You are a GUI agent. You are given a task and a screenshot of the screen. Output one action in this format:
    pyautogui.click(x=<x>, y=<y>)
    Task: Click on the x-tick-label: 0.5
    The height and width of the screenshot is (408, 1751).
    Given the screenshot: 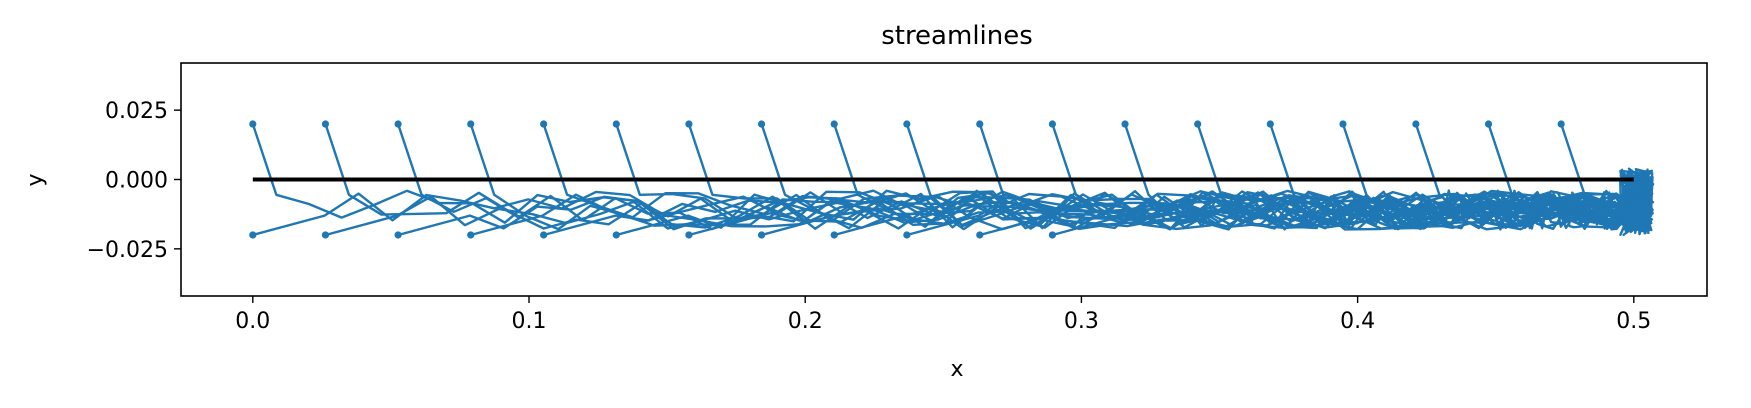 What is the action you would take?
    pyautogui.click(x=1633, y=321)
    